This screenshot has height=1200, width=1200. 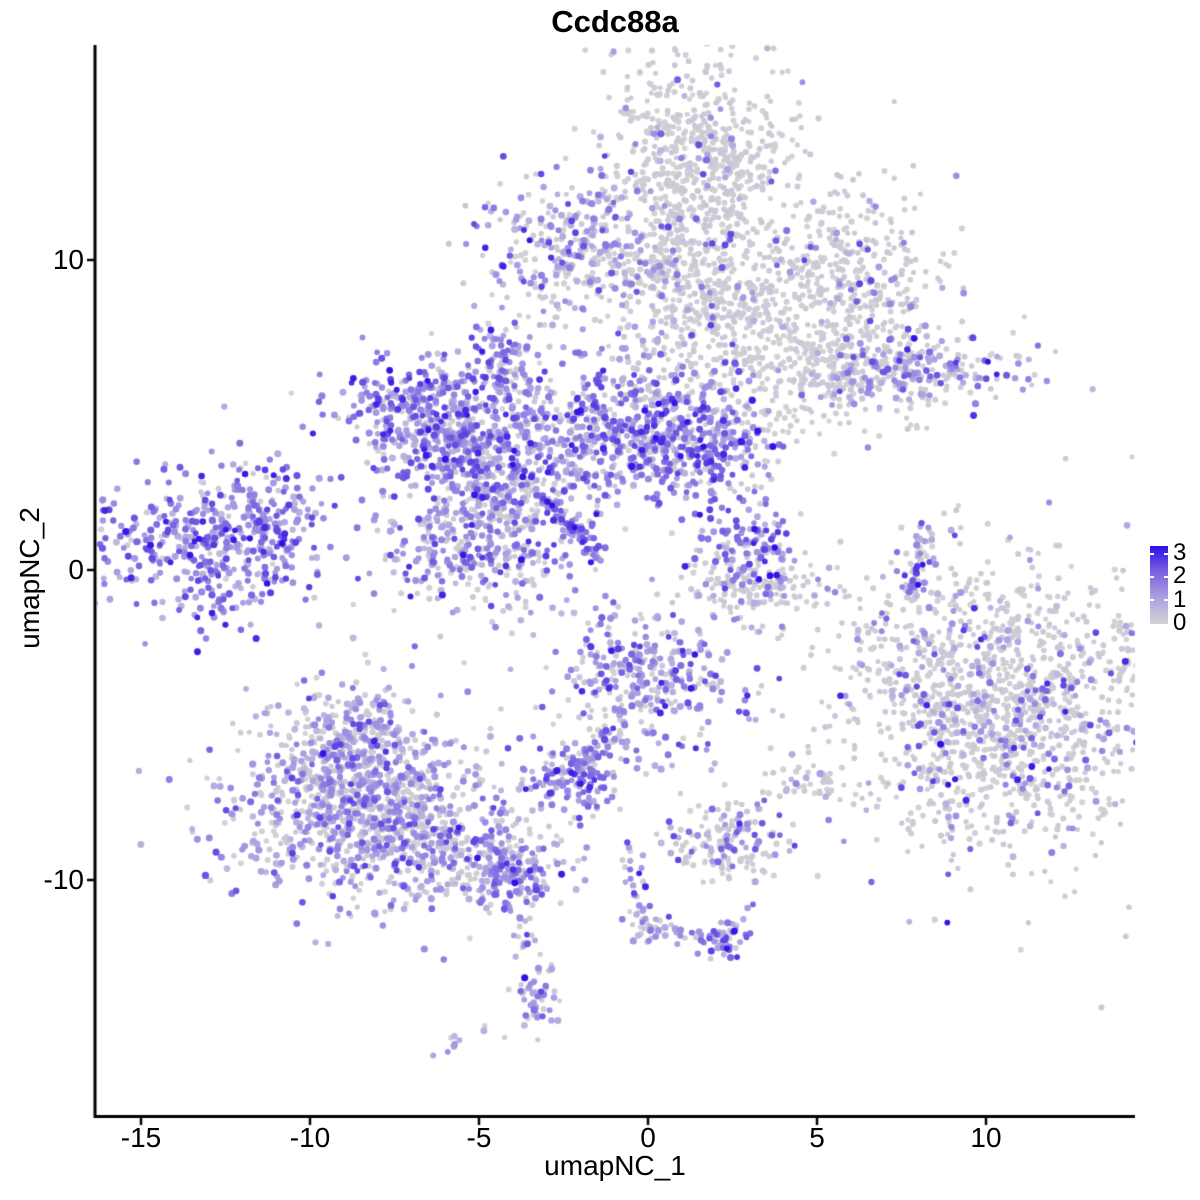 I want to click on x-tick-label: -10, so click(x=310, y=1137).